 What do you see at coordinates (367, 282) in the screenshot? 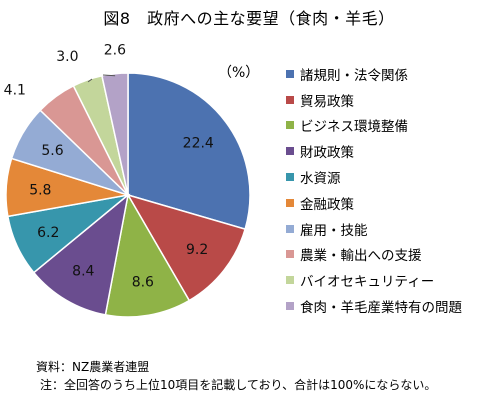
I see `legend-label: バイオセキュリティー` at bounding box center [367, 282].